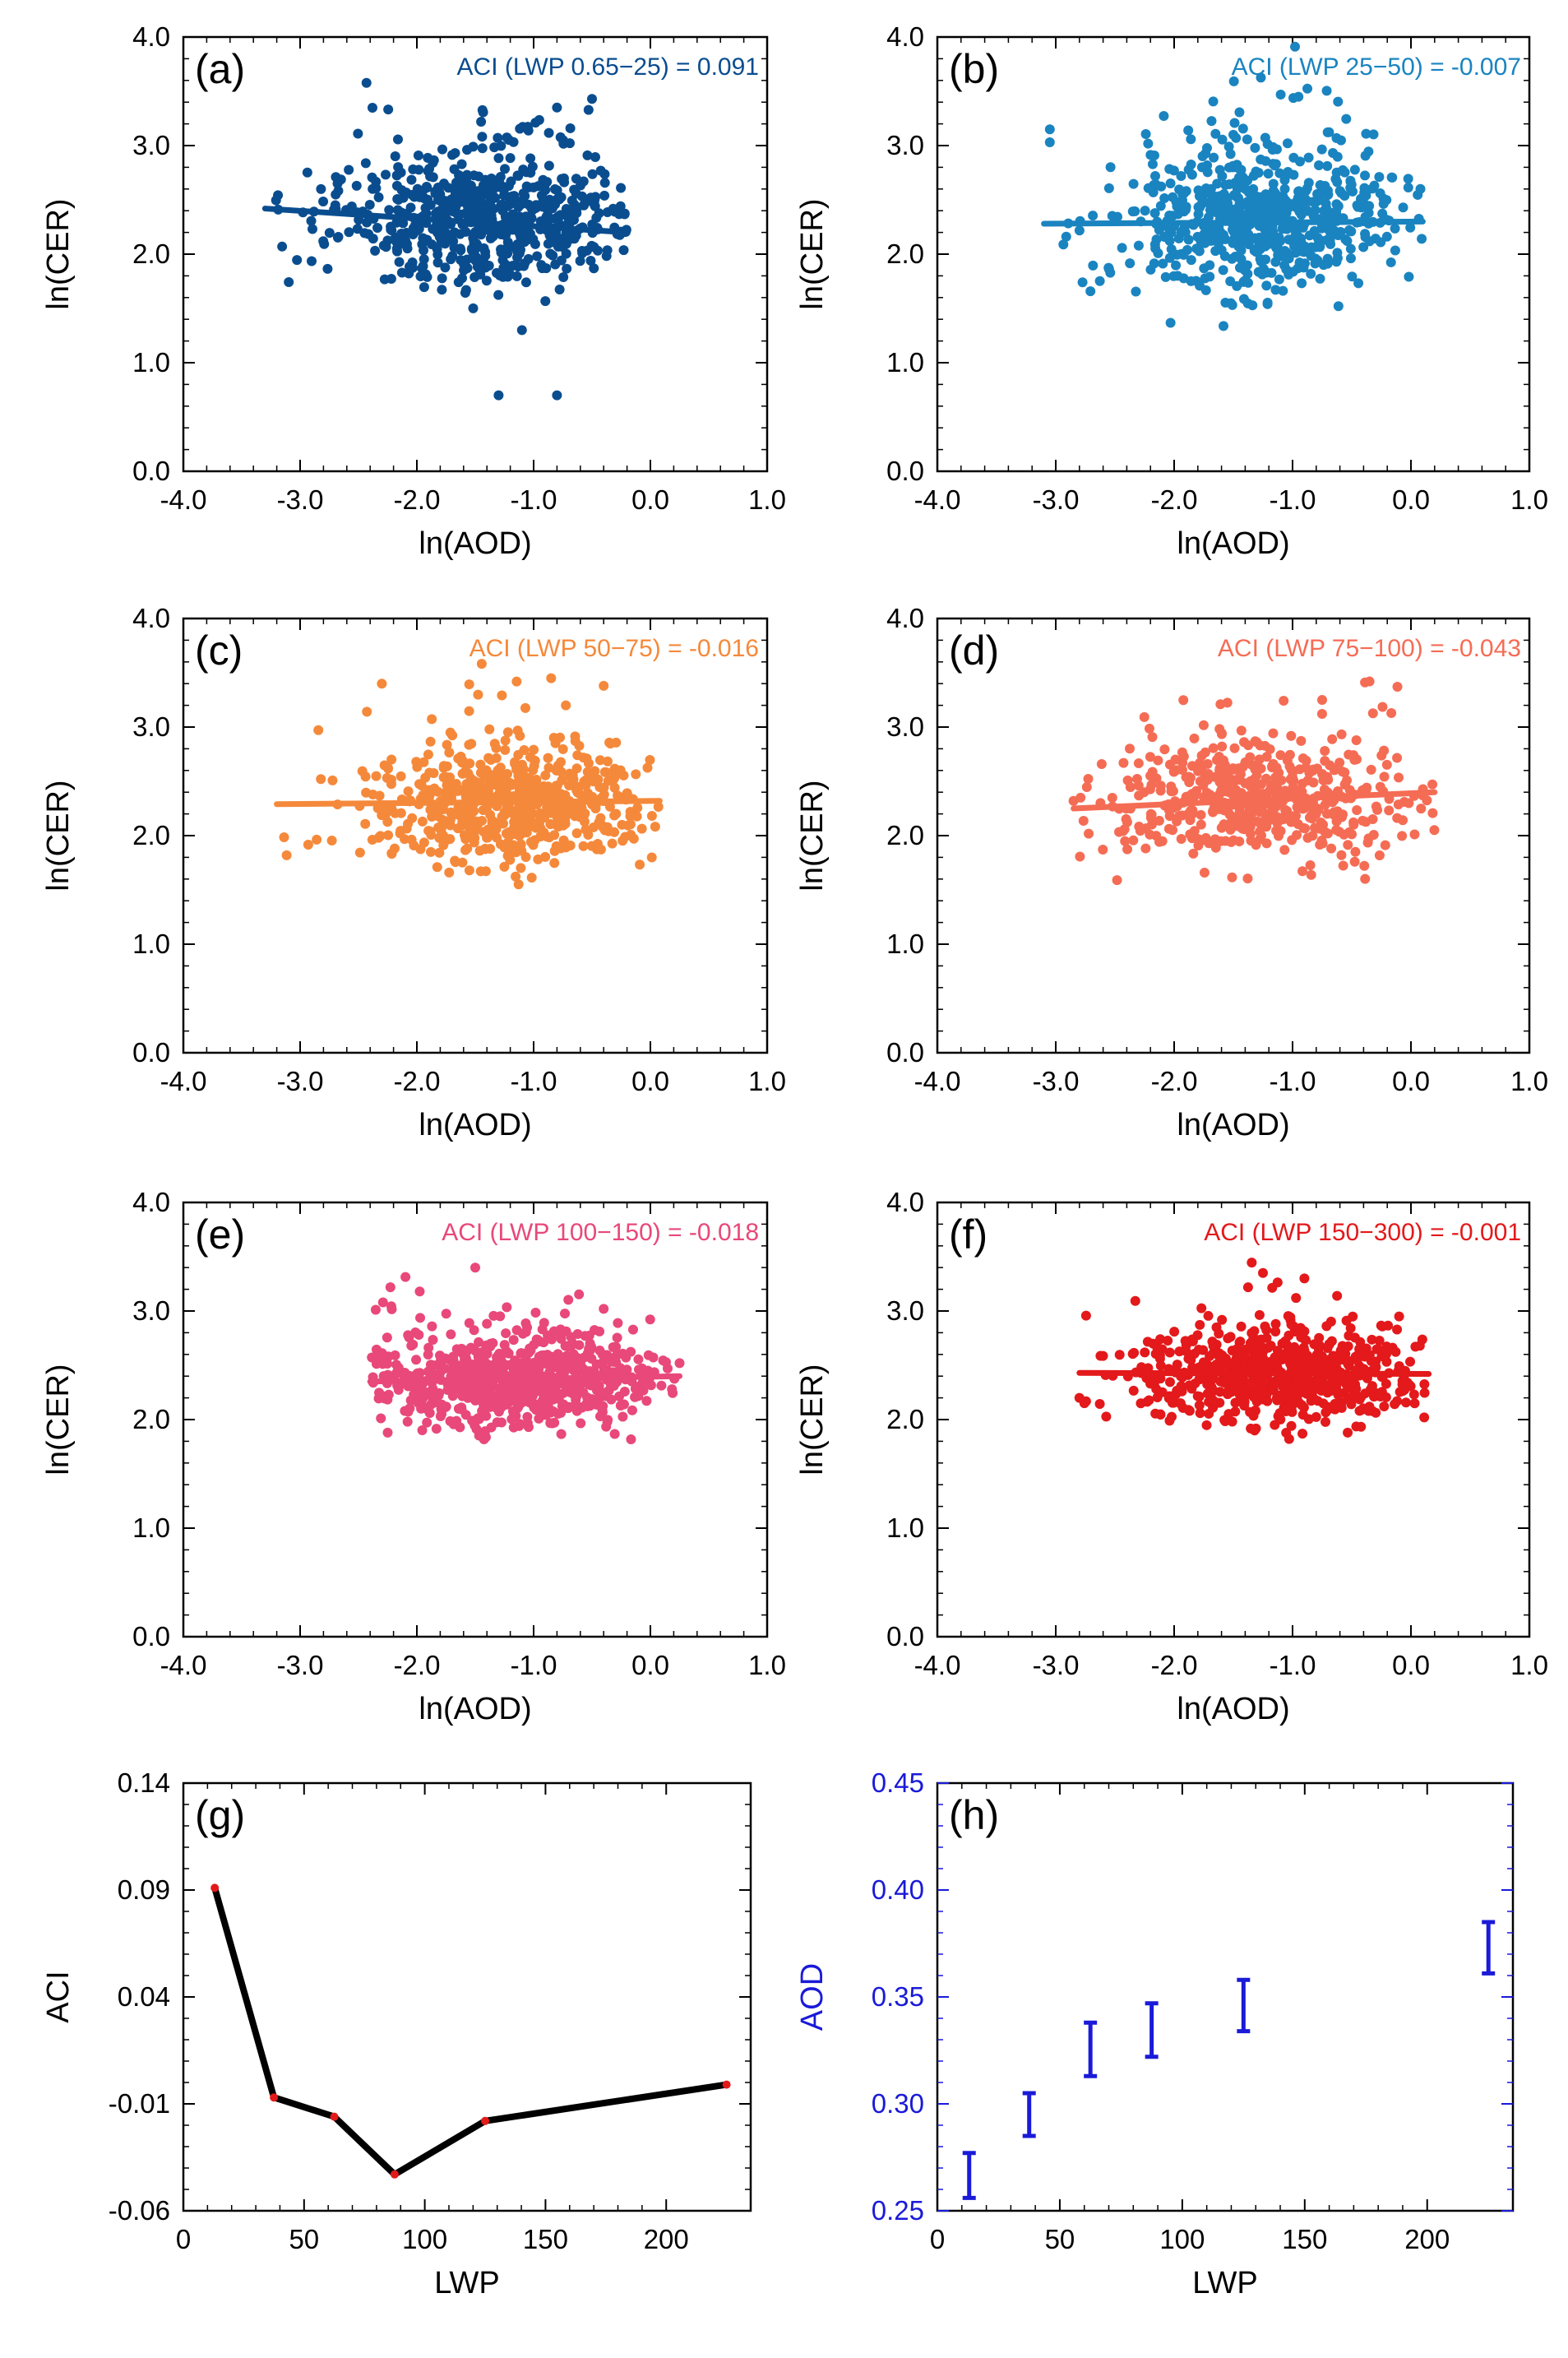 The height and width of the screenshot is (2358, 1568). What do you see at coordinates (937, 2239) in the screenshot?
I see `x-tick-label: 0` at bounding box center [937, 2239].